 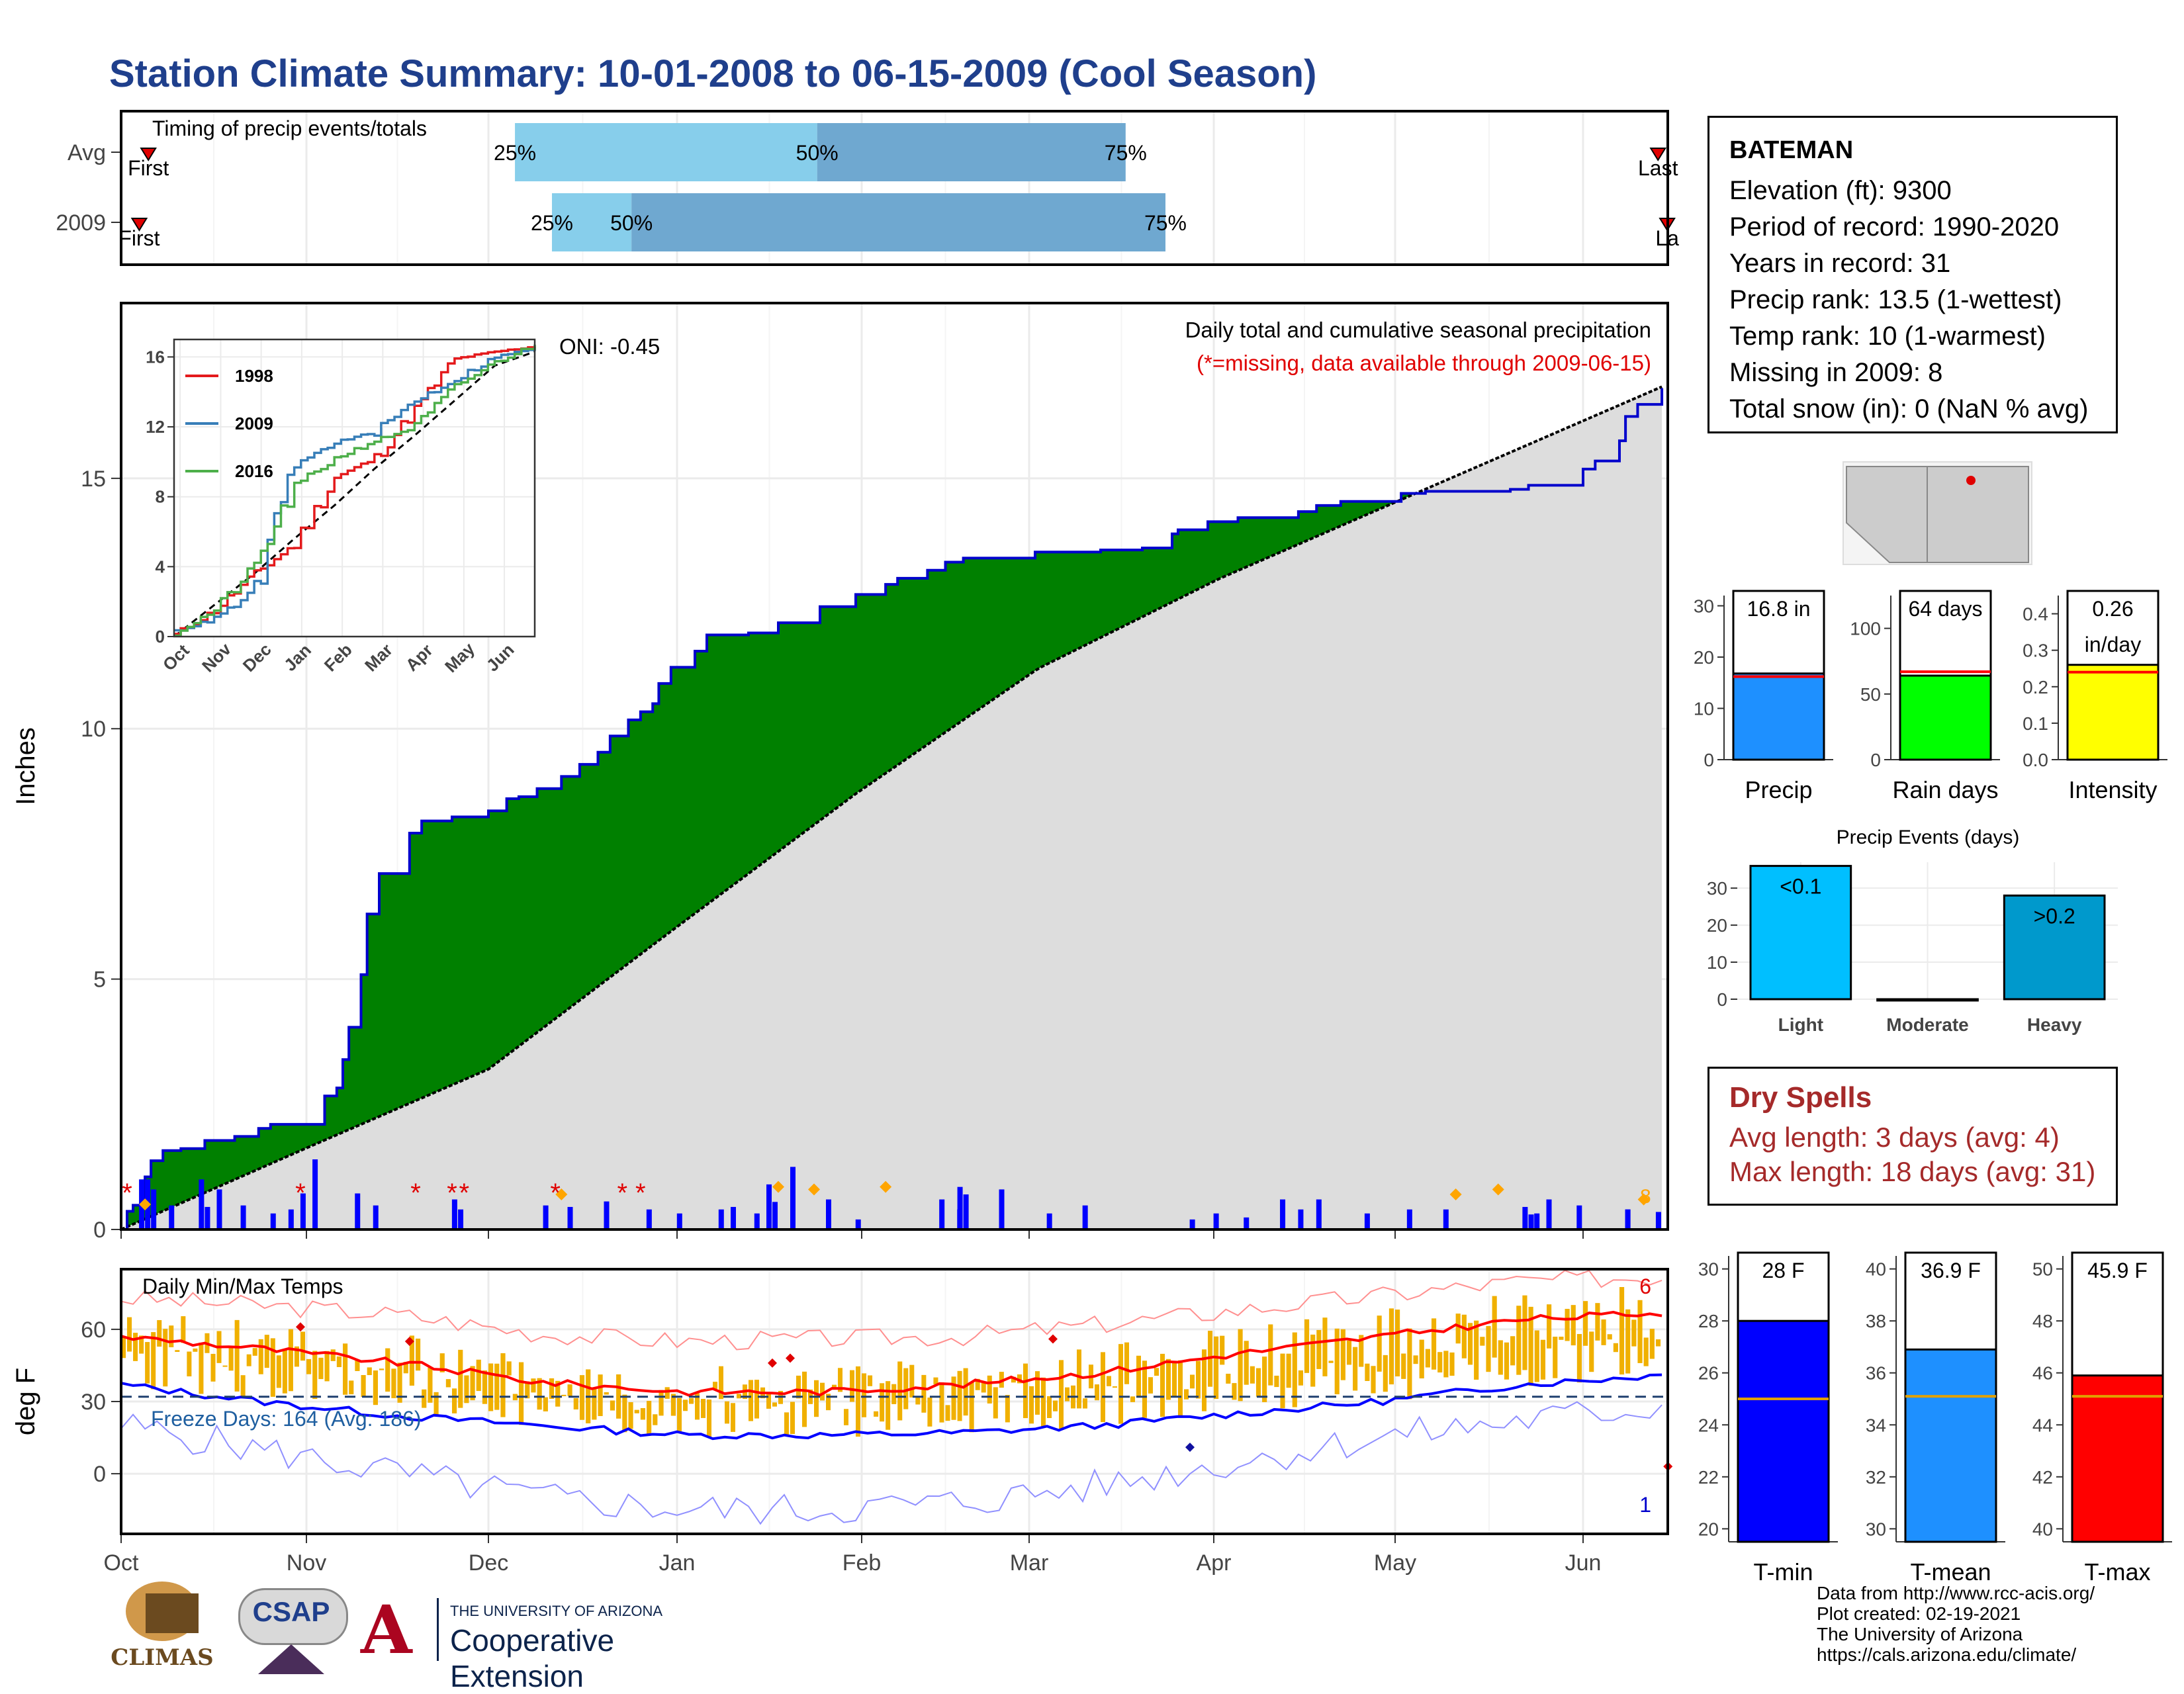 What do you see at coordinates (100, 980) in the screenshot?
I see `precip-ytick-label: 5` at bounding box center [100, 980].